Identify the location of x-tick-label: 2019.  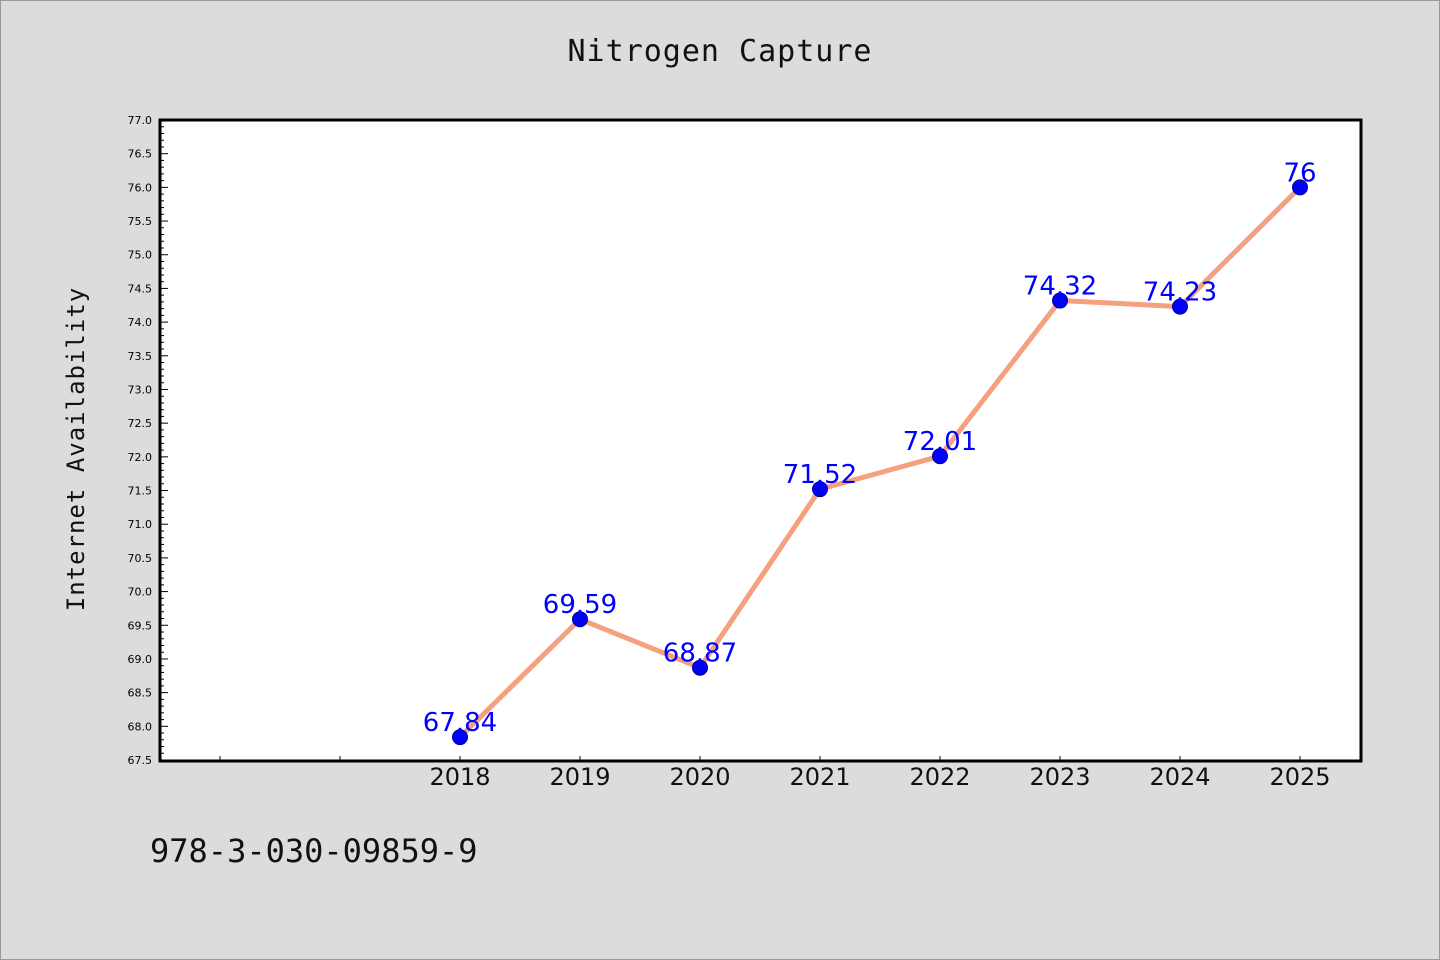
(579, 777).